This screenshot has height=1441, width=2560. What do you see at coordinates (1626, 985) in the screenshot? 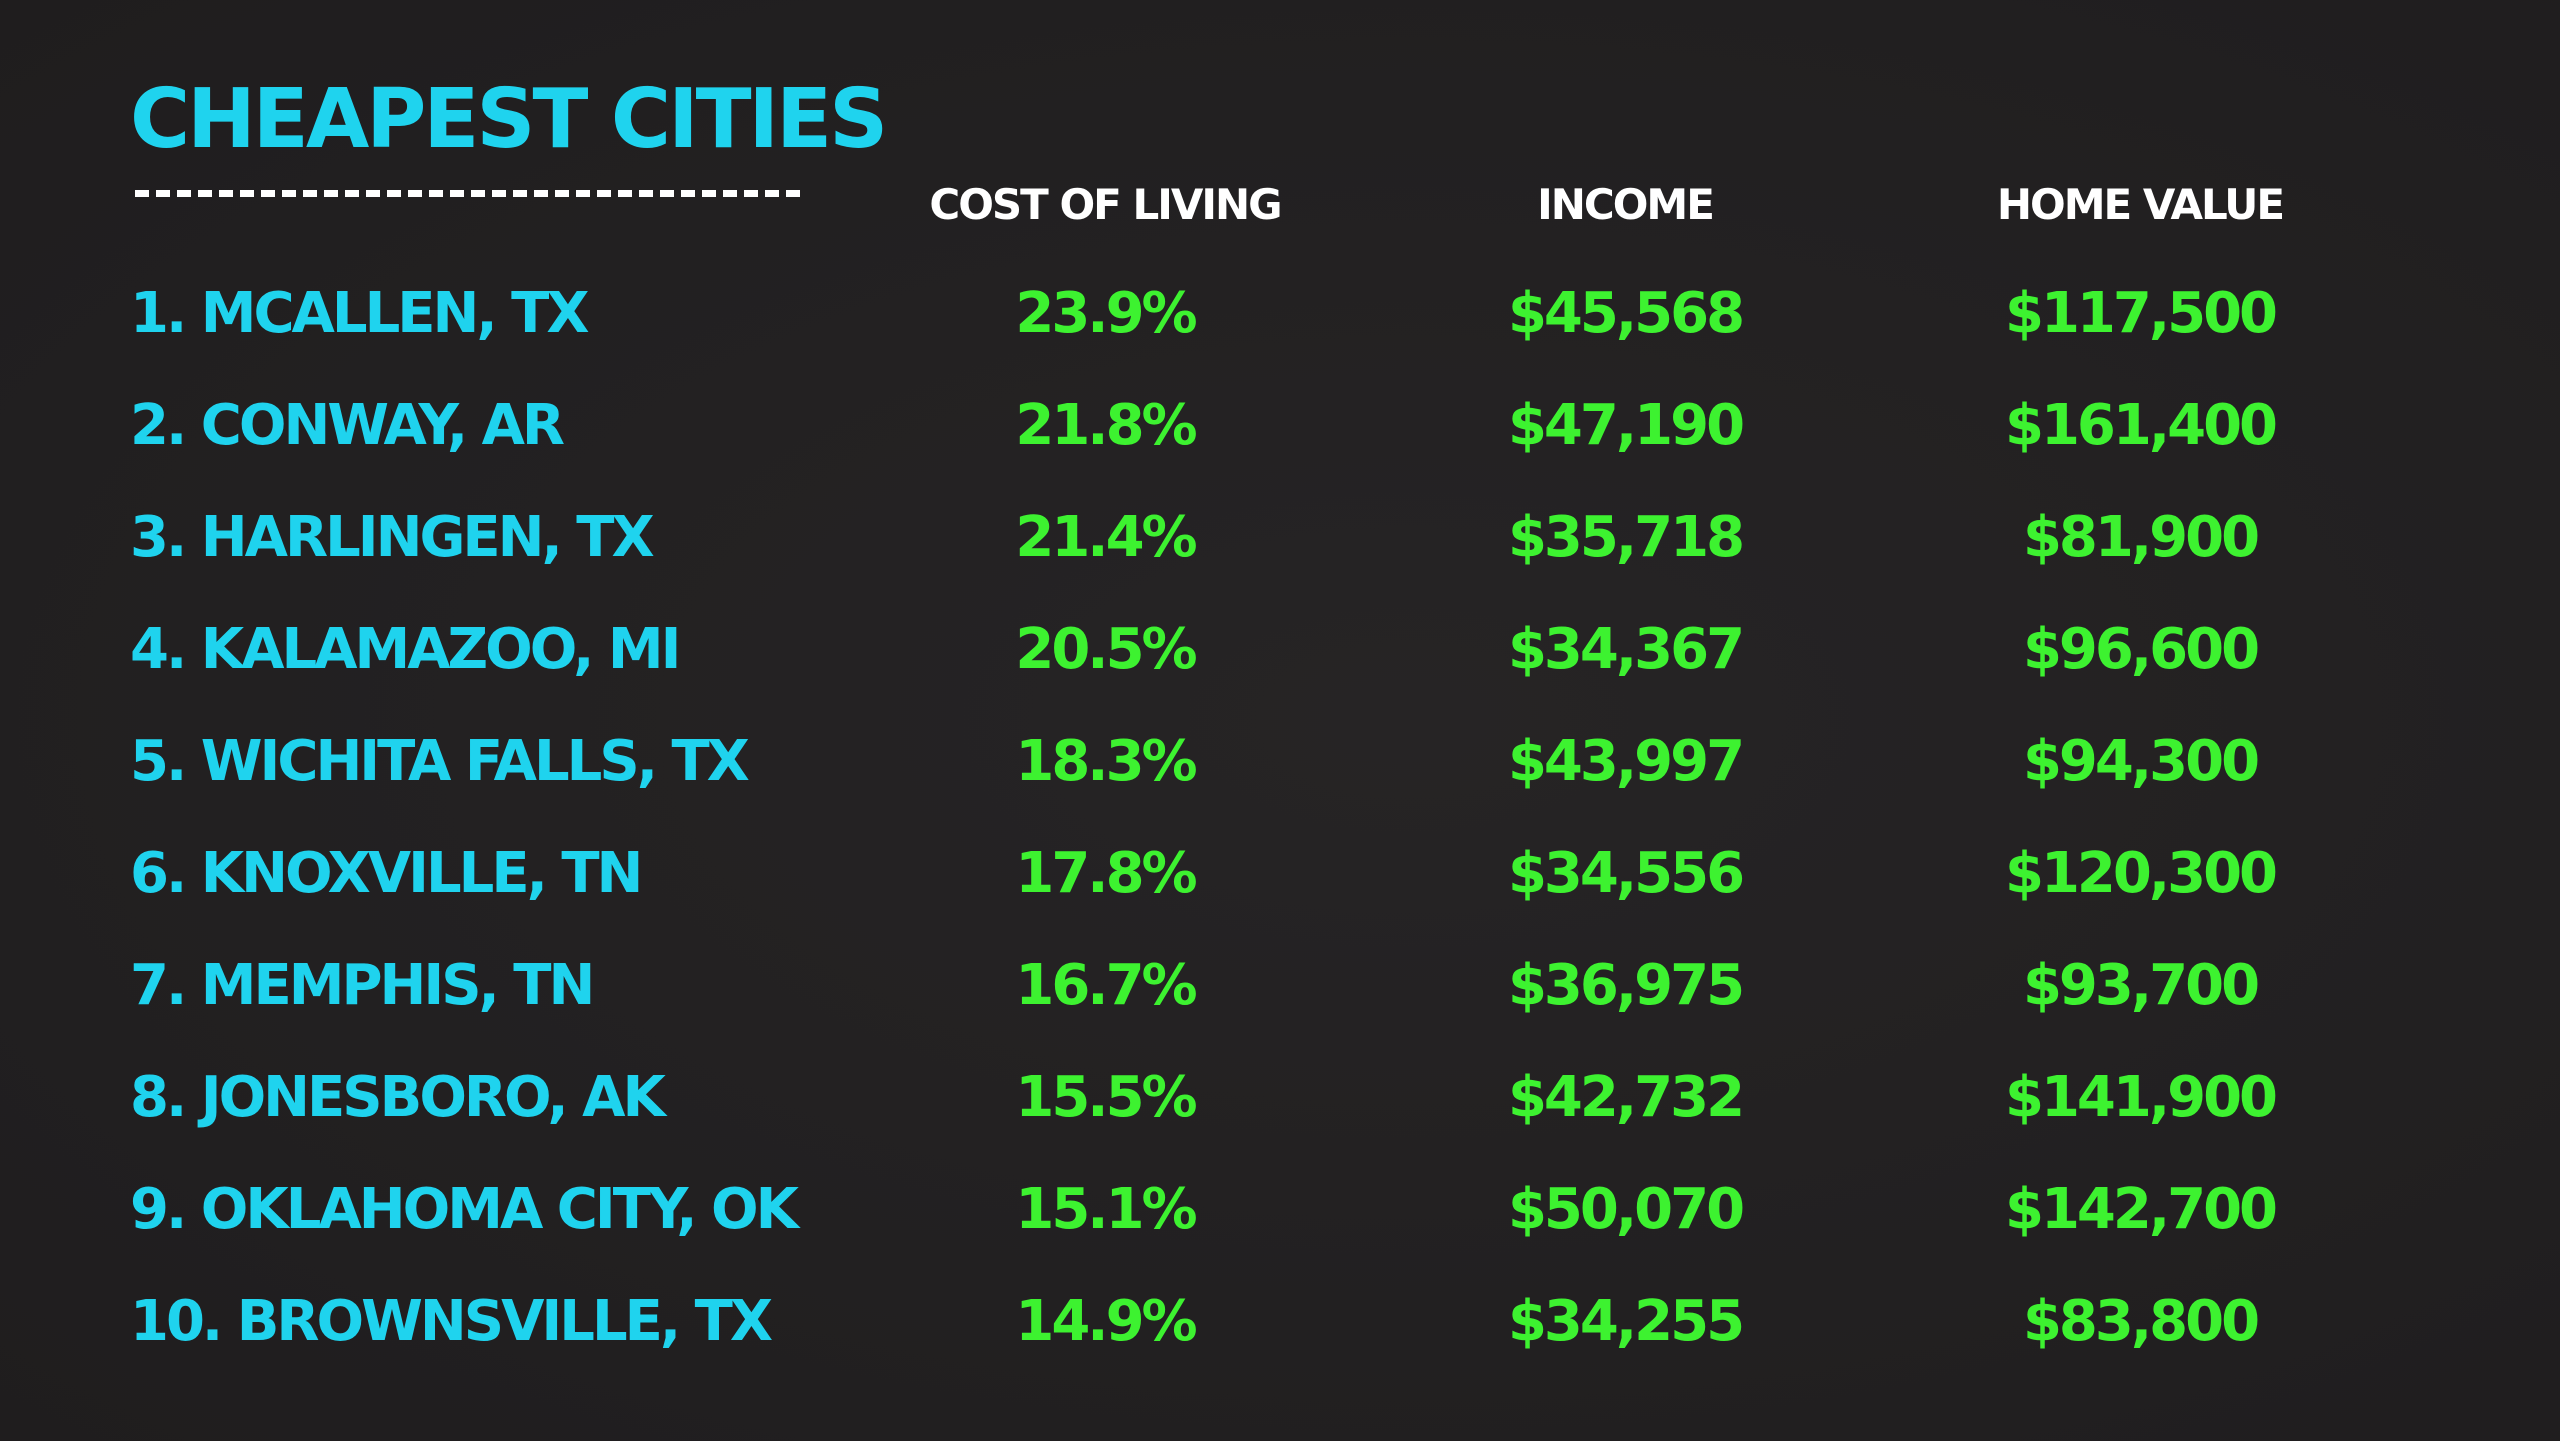
I see `income-value: $36,975` at bounding box center [1626, 985].